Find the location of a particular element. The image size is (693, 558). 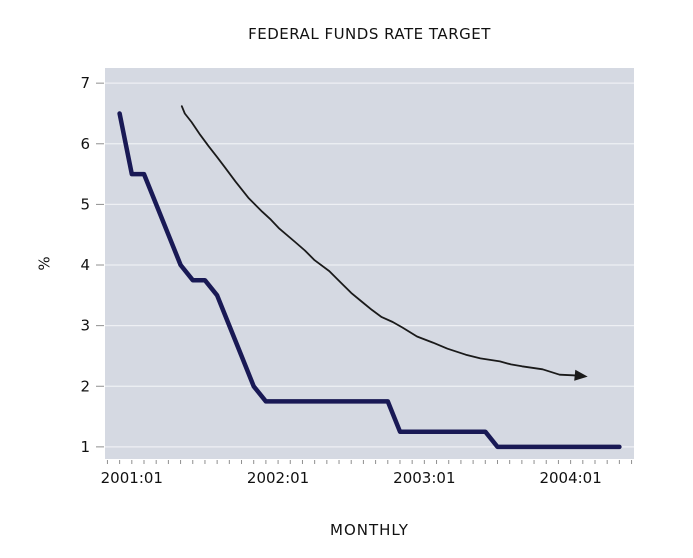

x-tick-label: 2002:01 is located at coordinates (278, 478).